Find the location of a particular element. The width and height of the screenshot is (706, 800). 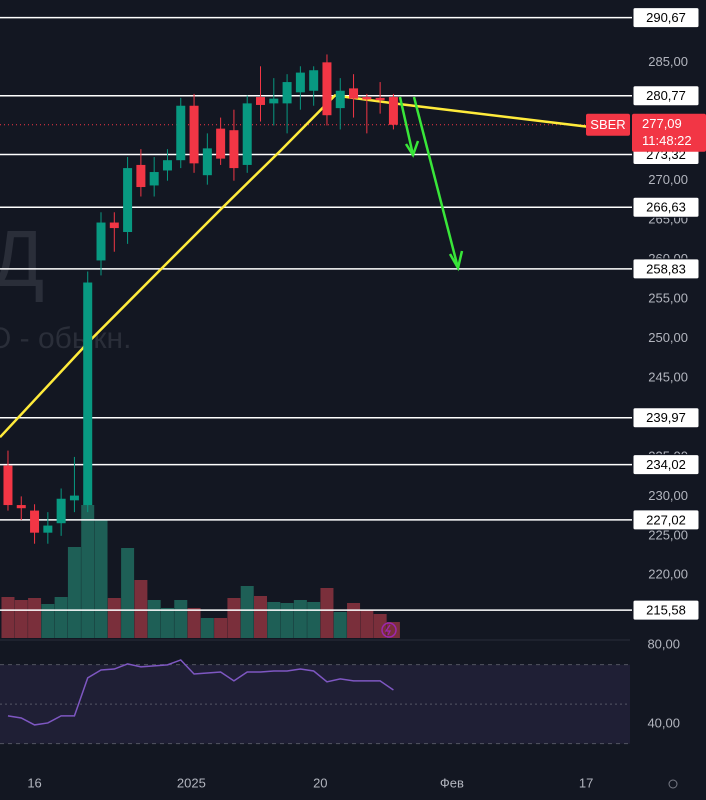

alert-icon is located at coordinates (389, 630).